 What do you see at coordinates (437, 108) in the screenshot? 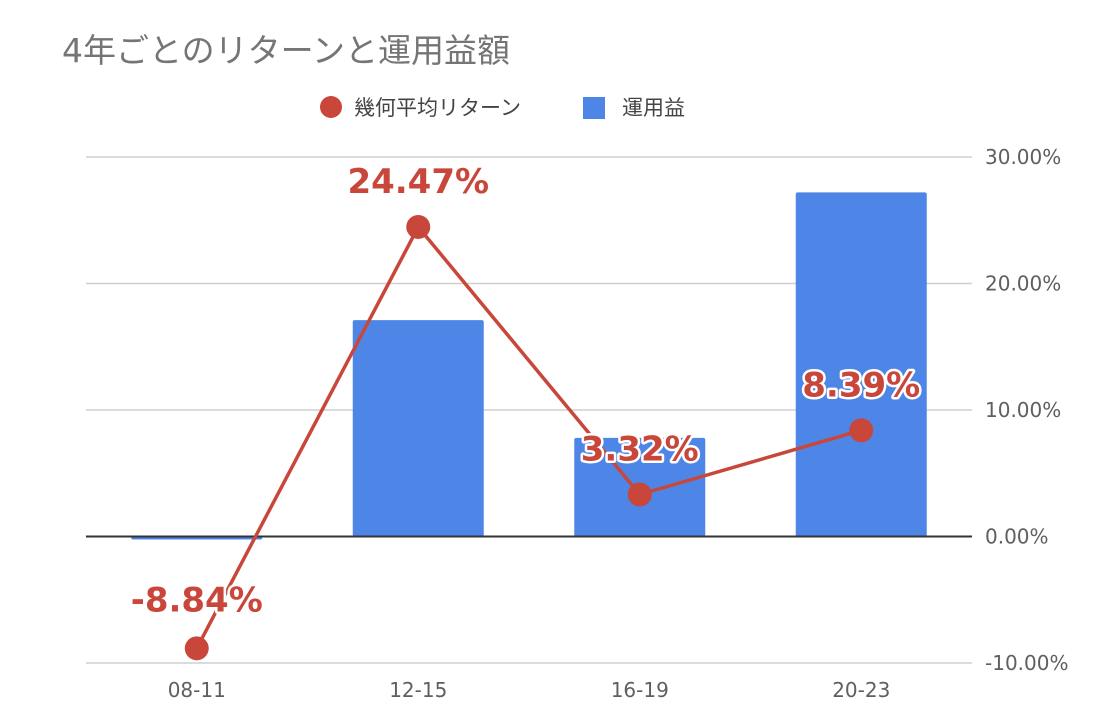
I see `legend-label-return: 幾何平均リターン` at bounding box center [437, 108].